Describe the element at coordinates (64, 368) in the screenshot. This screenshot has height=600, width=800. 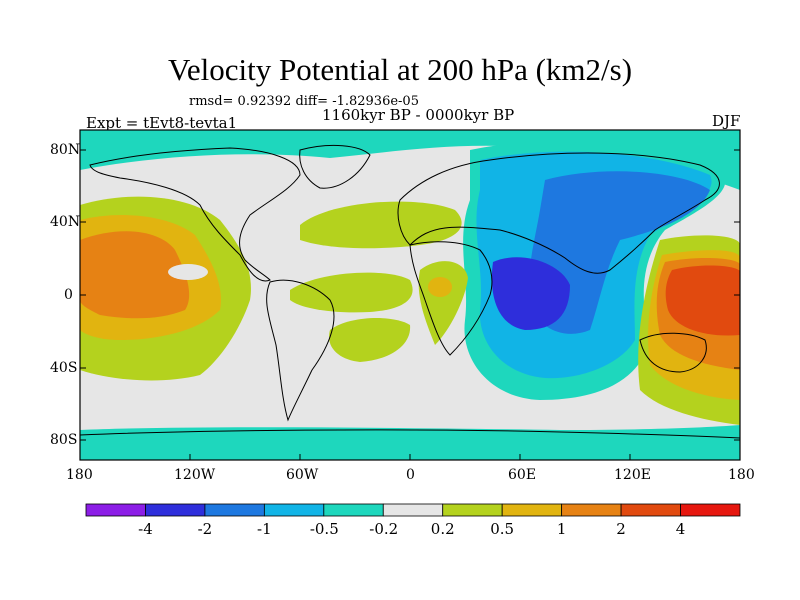
I see `lat-label-40s: 40S` at that location.